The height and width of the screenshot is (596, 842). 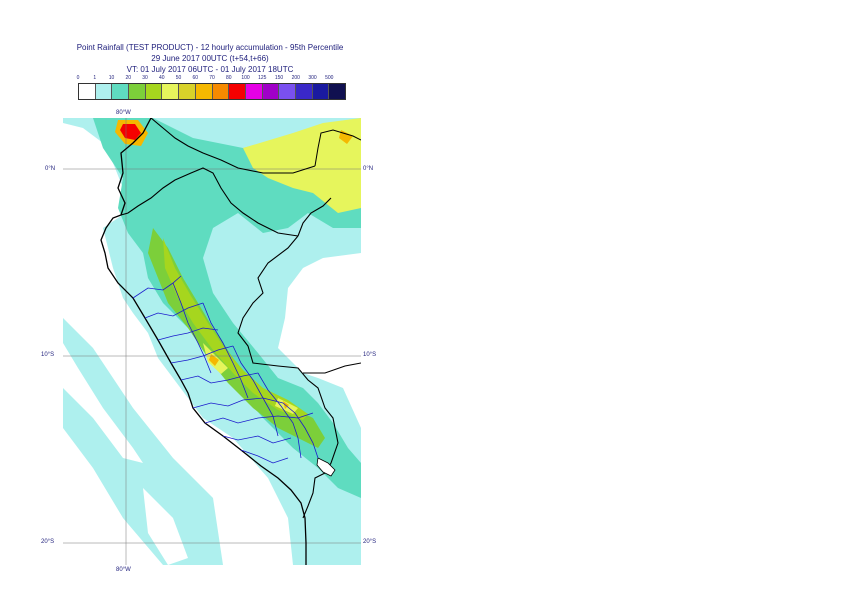 What do you see at coordinates (128, 78) in the screenshot?
I see `legend-label: 20` at bounding box center [128, 78].